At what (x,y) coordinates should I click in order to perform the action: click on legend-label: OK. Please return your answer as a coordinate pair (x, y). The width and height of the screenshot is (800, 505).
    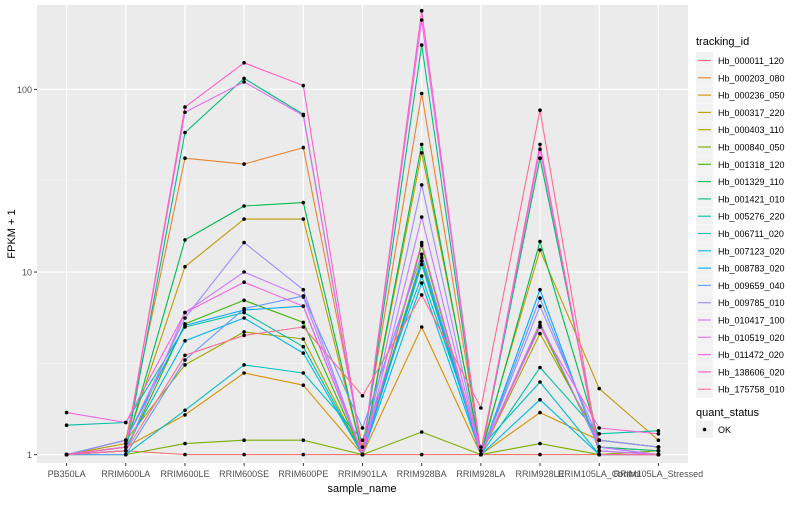
    Looking at the image, I should click on (724, 430).